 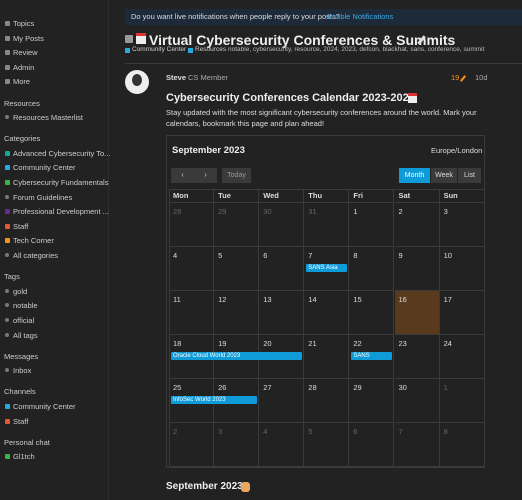 I want to click on sidebar-link: official, so click(x=24, y=320).